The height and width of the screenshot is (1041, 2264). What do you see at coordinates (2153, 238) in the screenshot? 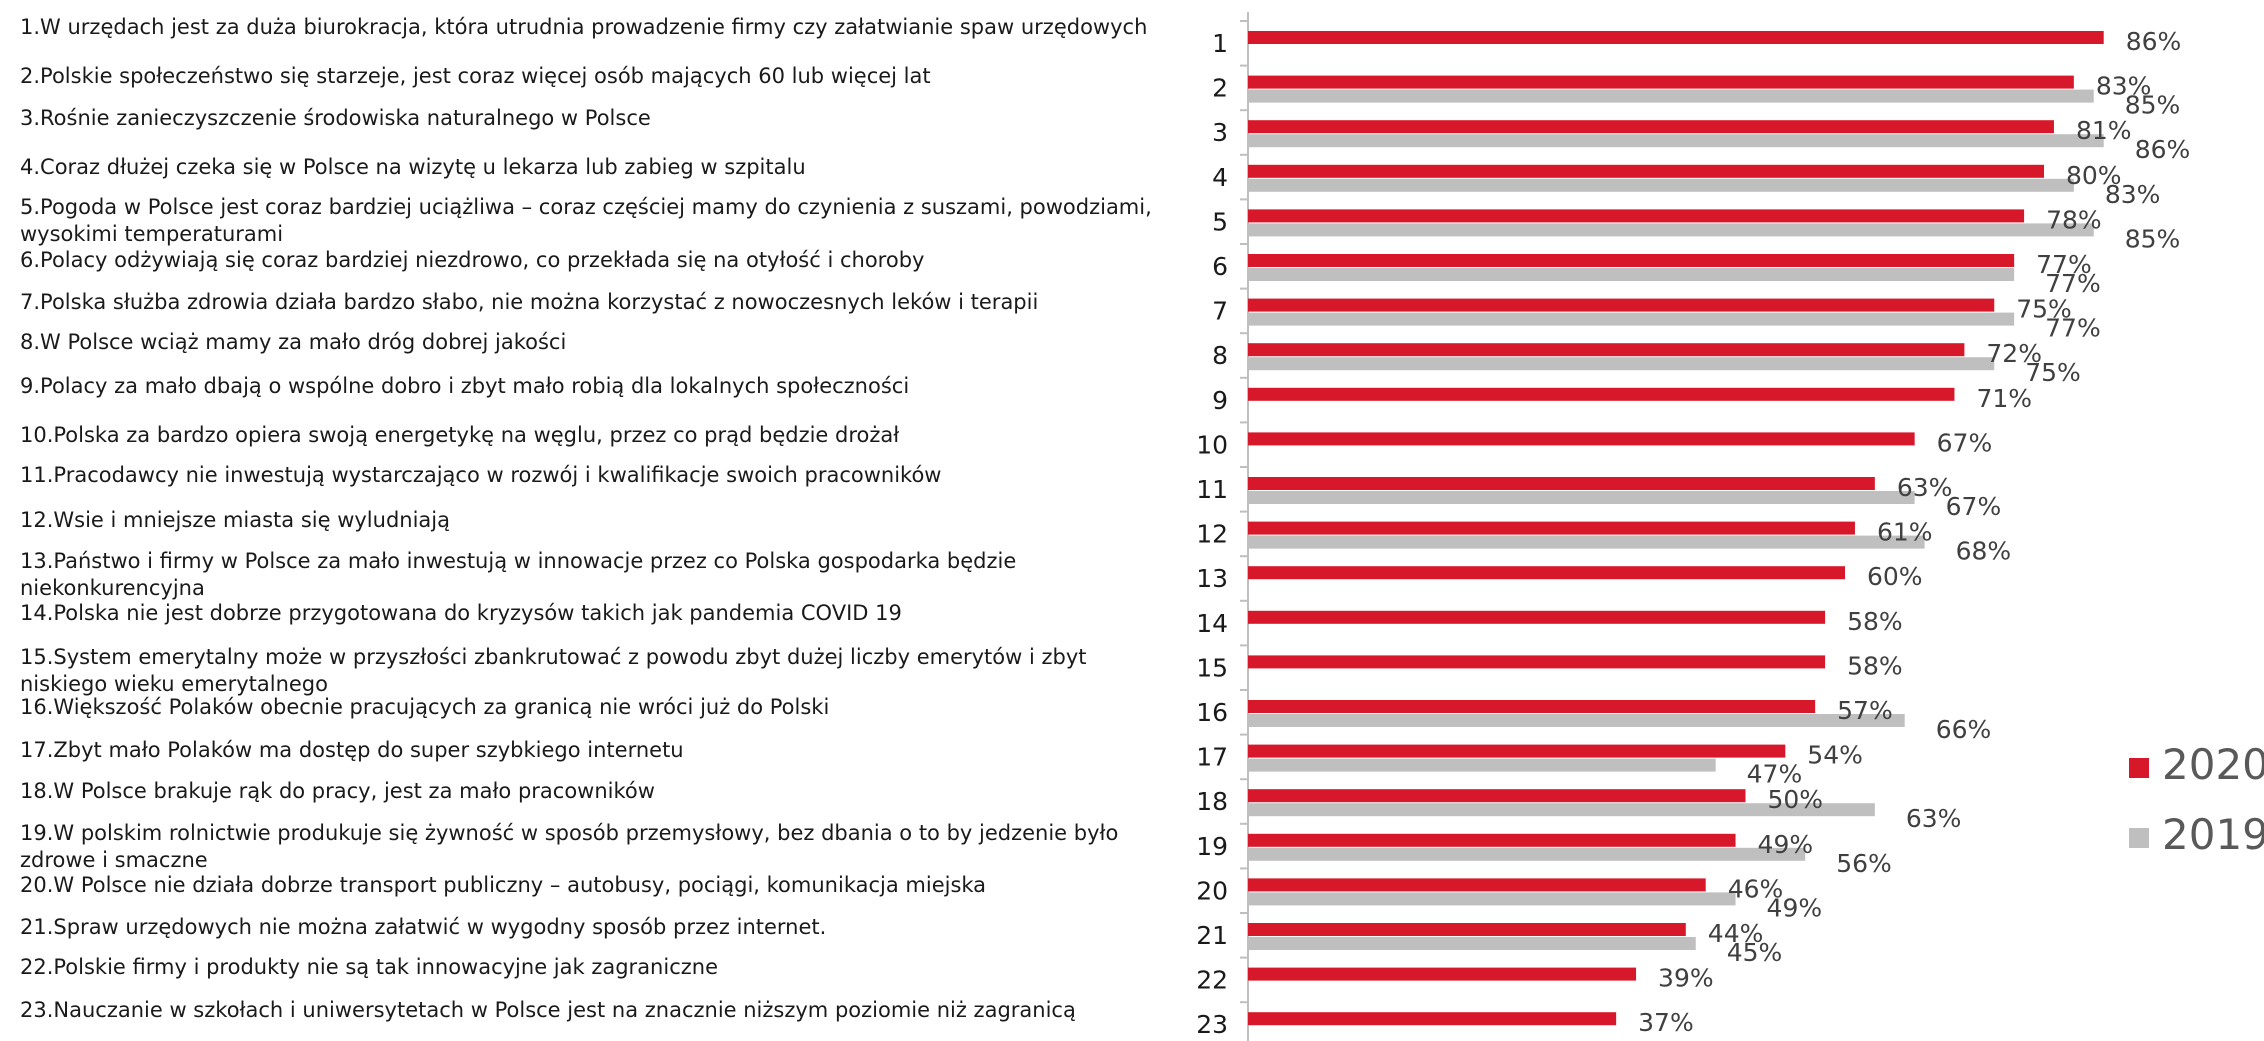
I see `data-label-2019-5: 85%` at bounding box center [2153, 238].